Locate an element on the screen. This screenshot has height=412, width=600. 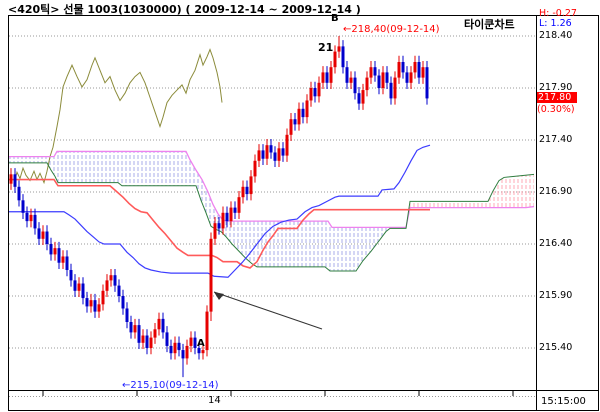
low-change-value: L: 1.26 is located at coordinates (555, 23).